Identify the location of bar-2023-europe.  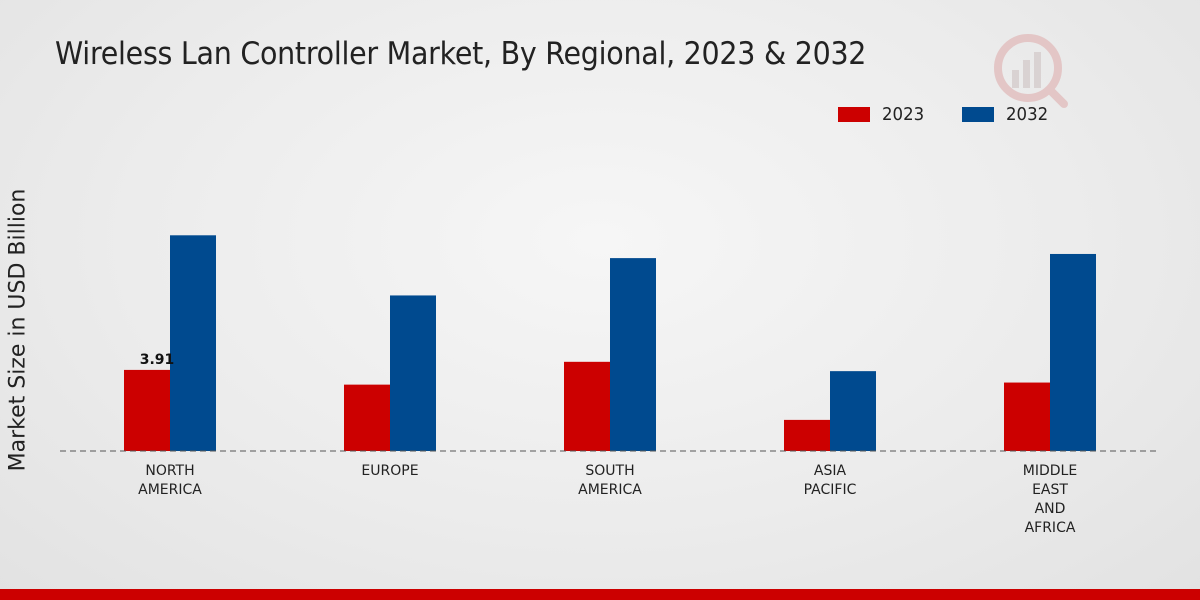
(367, 417).